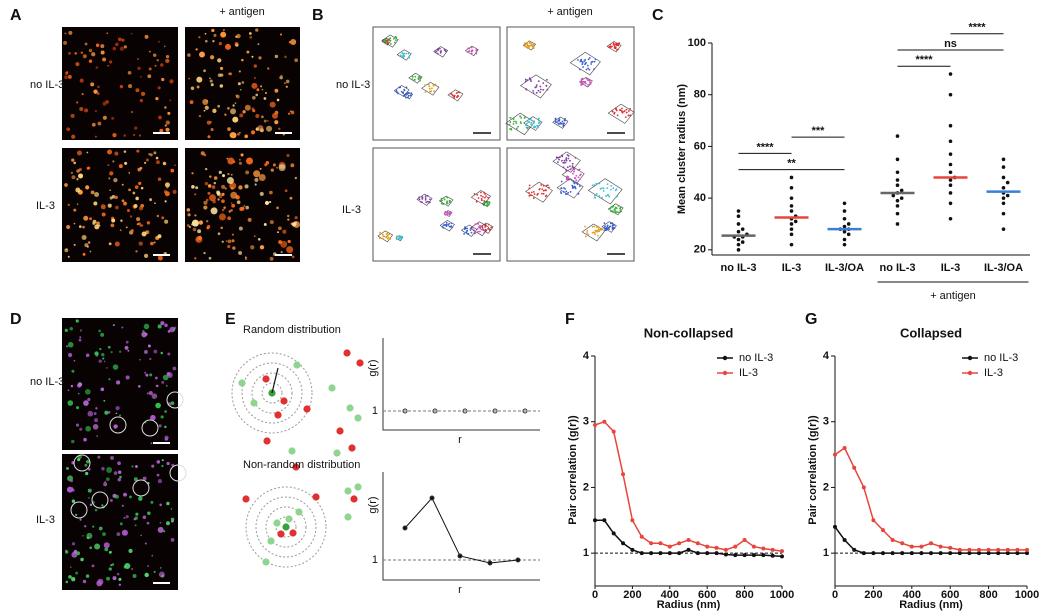 This screenshot has width=1050, height=612. Describe the element at coordinates (931, 605) in the screenshot. I see `x-axis-label: Radius (nm)` at that location.